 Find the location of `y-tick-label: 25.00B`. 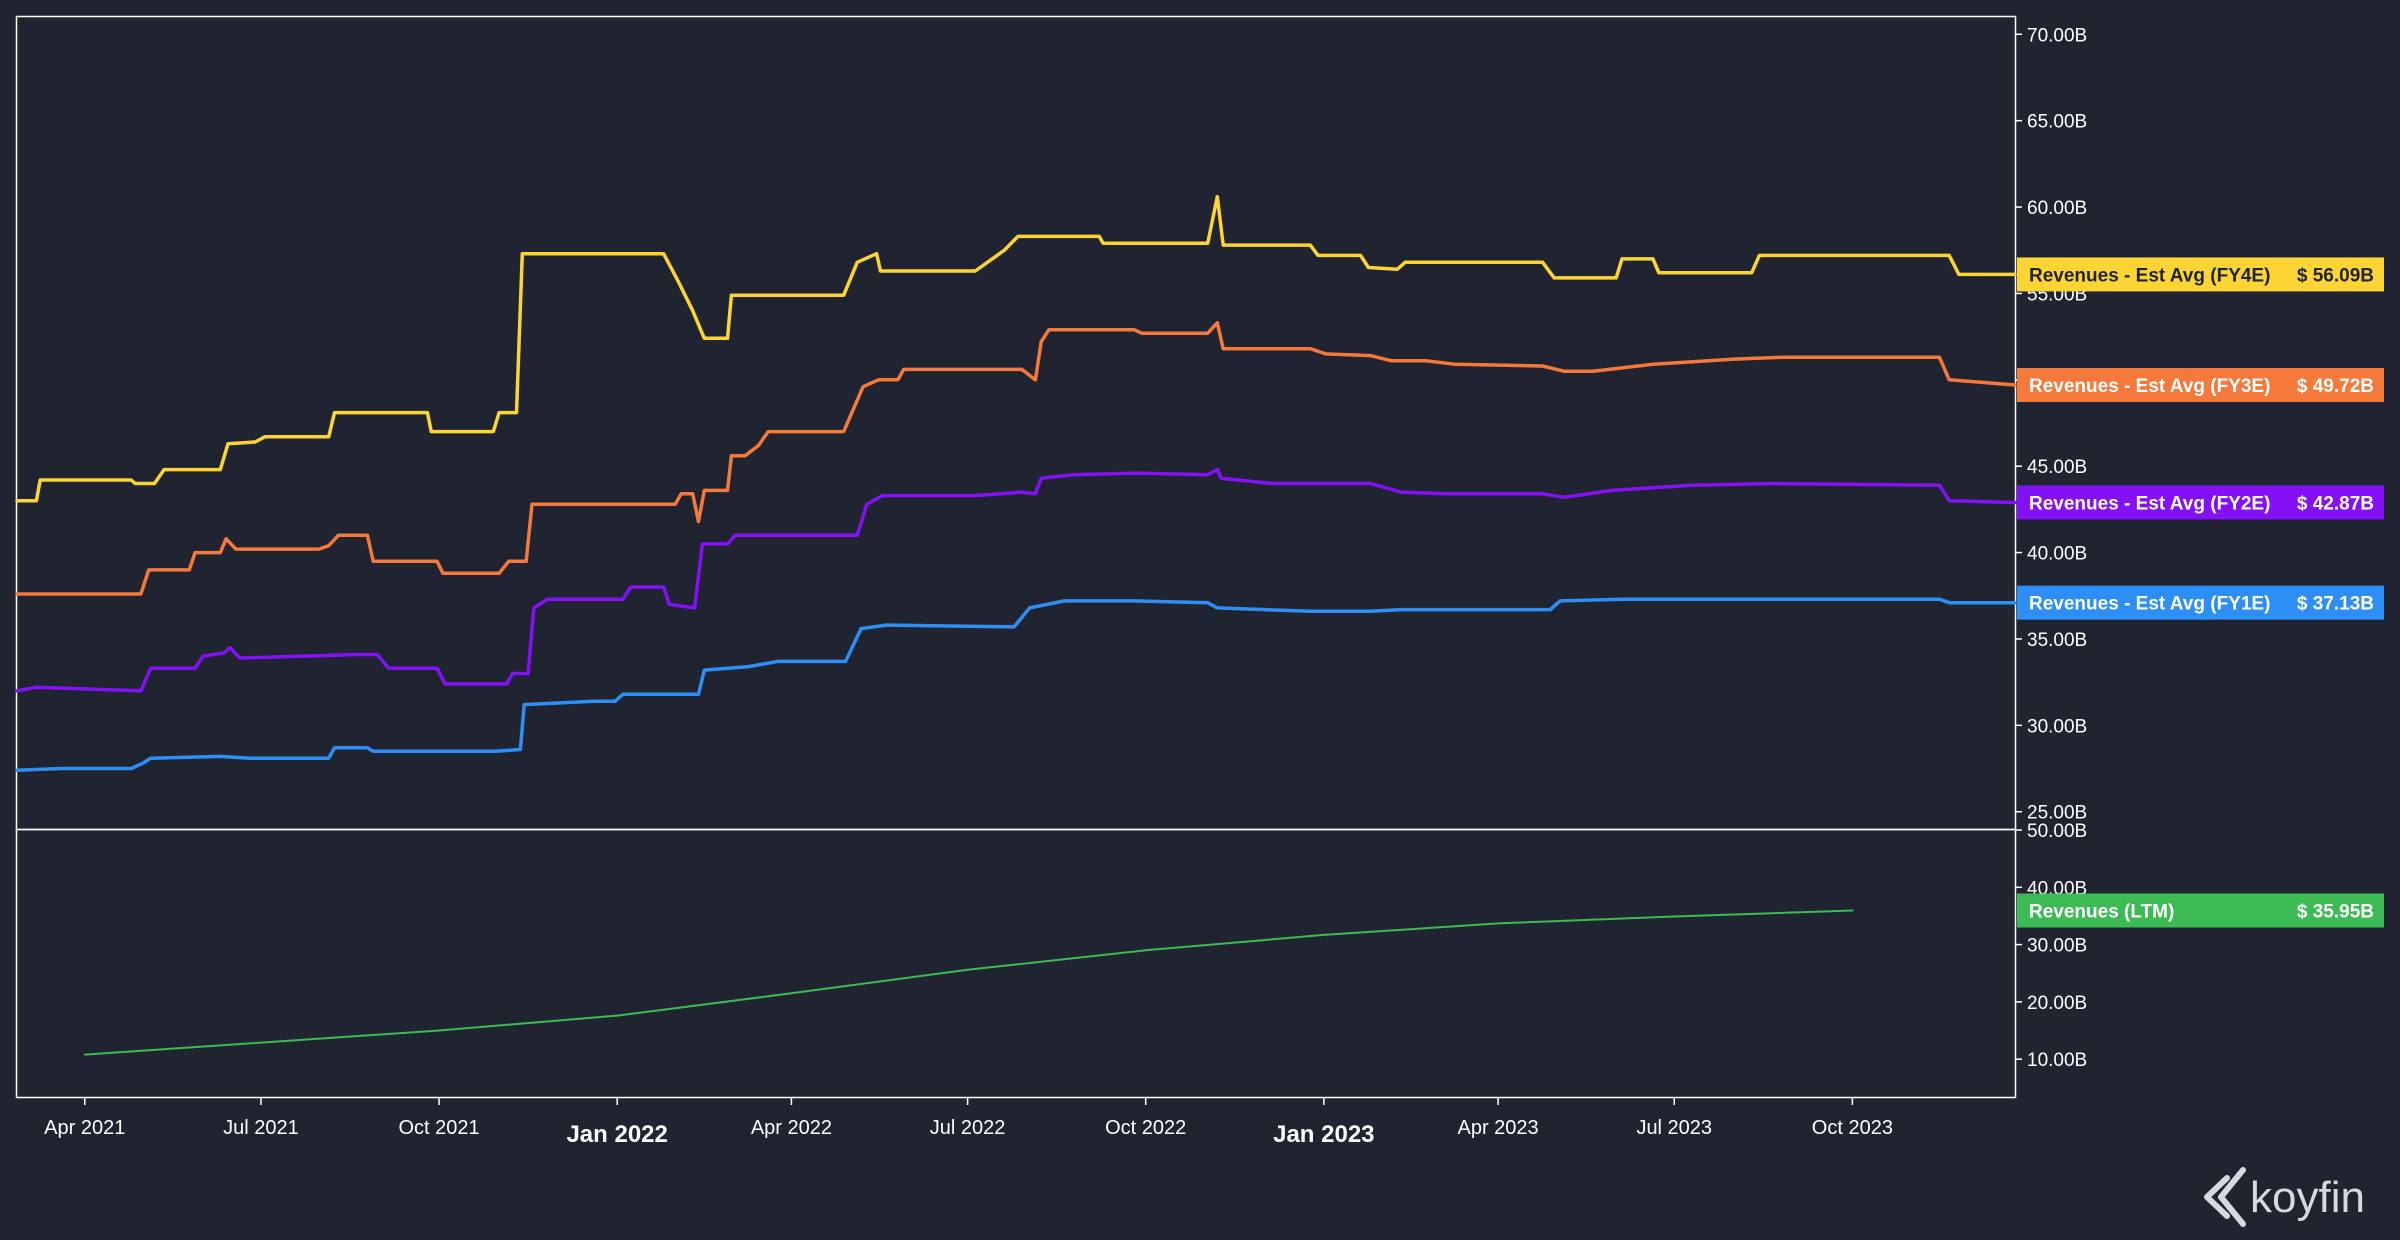

y-tick-label: 25.00B is located at coordinates (2057, 813).